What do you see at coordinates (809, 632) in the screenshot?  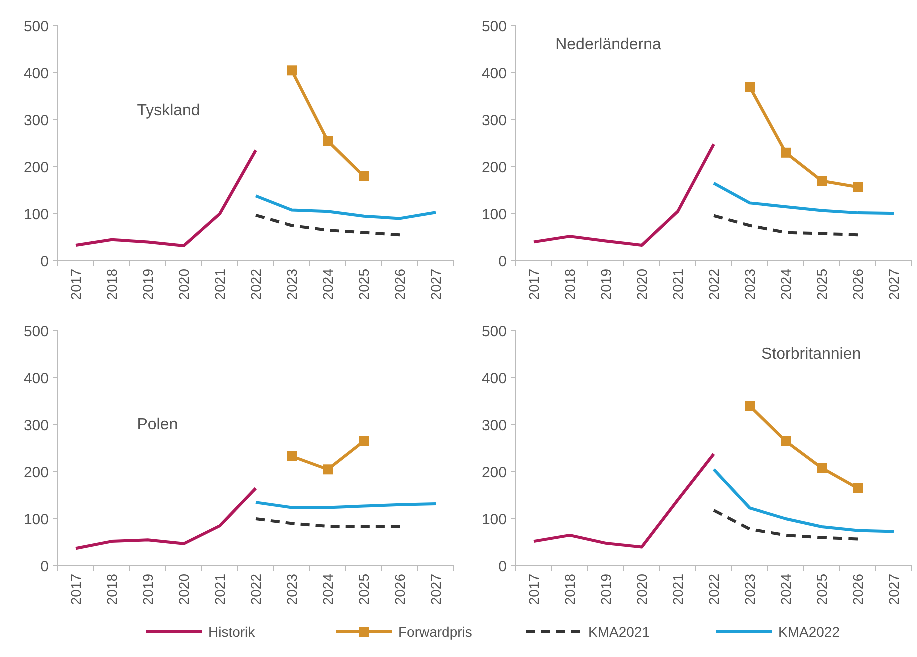 I see `legend-label: KMA2022` at bounding box center [809, 632].